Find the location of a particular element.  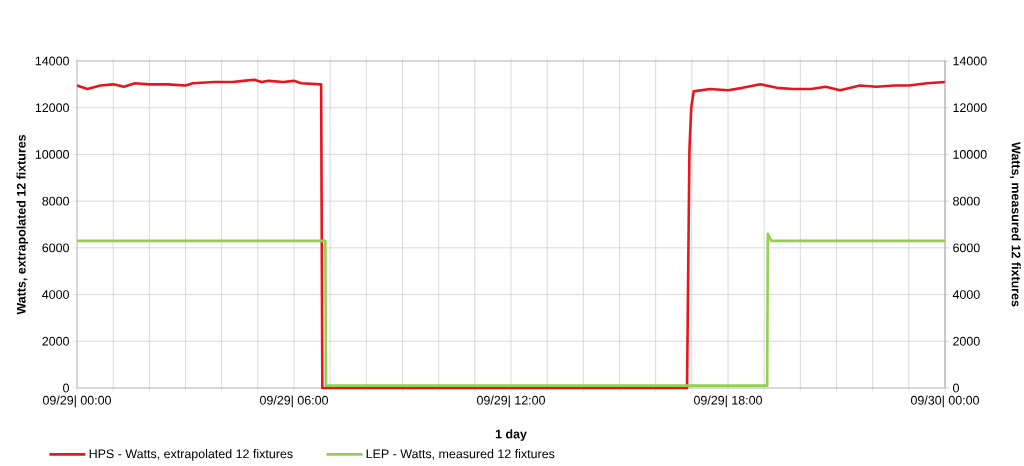

y-tick-label: 10000 is located at coordinates (52, 154).